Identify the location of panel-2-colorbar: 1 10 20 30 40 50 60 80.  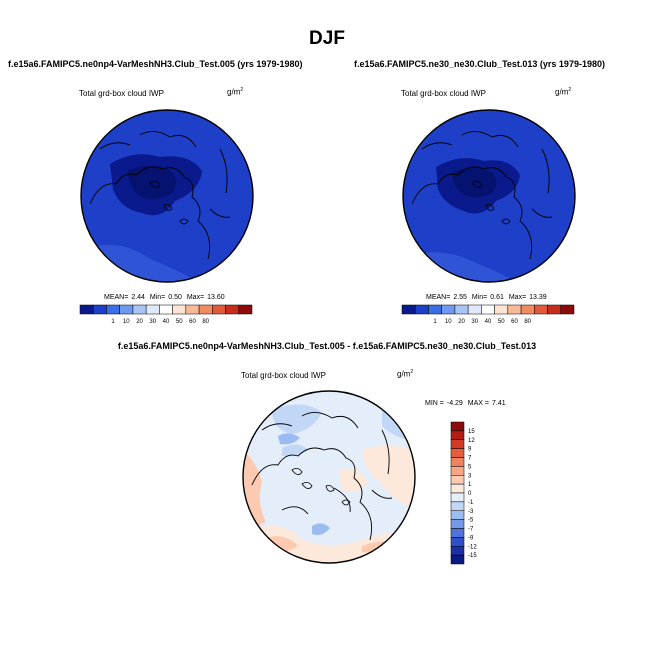
(488, 314).